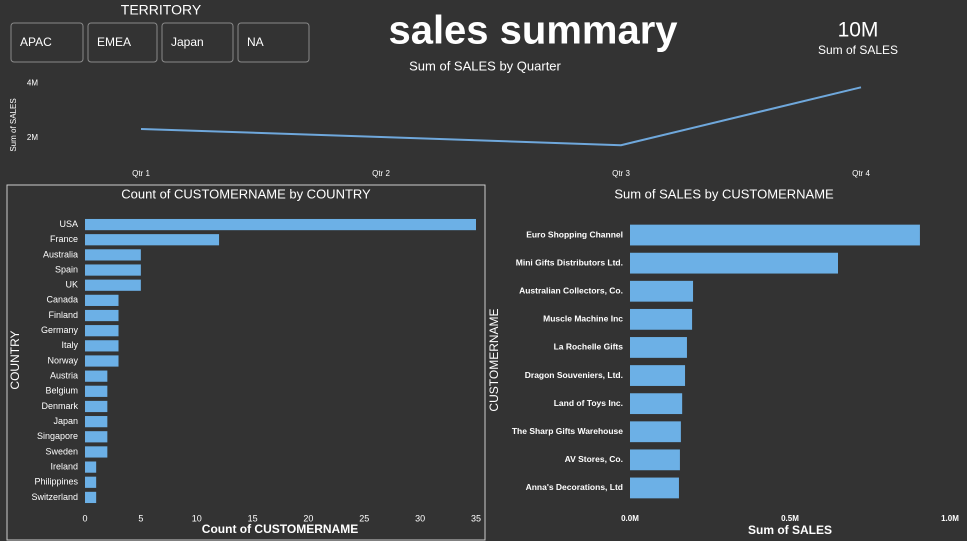  What do you see at coordinates (574, 375) in the screenshot?
I see `y-tick-label: Dragon Souveniers, Ltd.` at bounding box center [574, 375].